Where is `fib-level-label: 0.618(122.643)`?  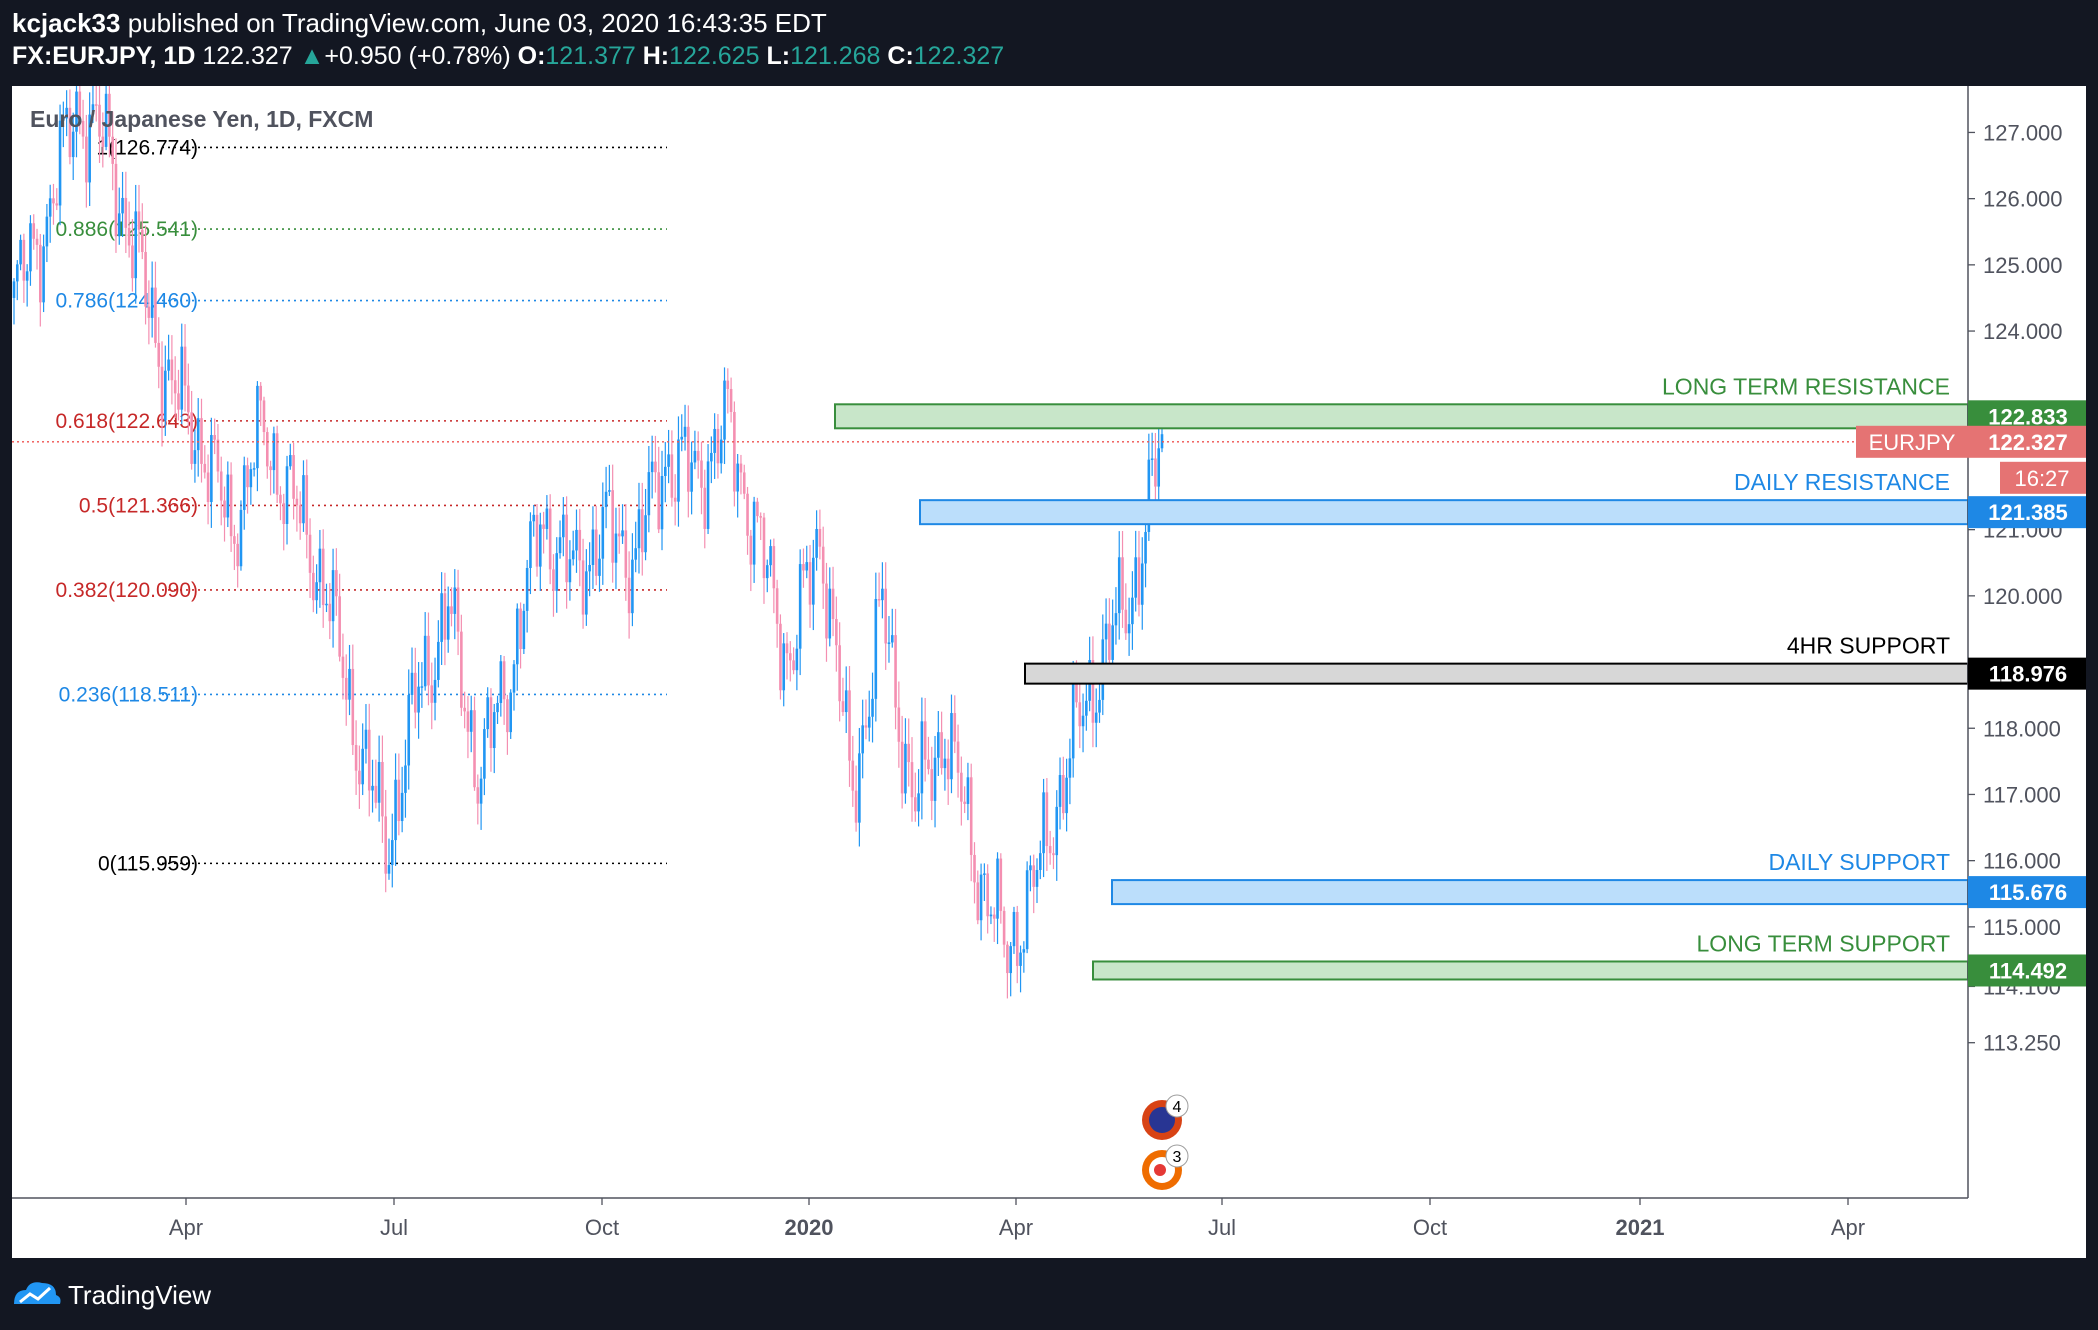 fib-level-label: 0.618(122.643) is located at coordinates (127, 421).